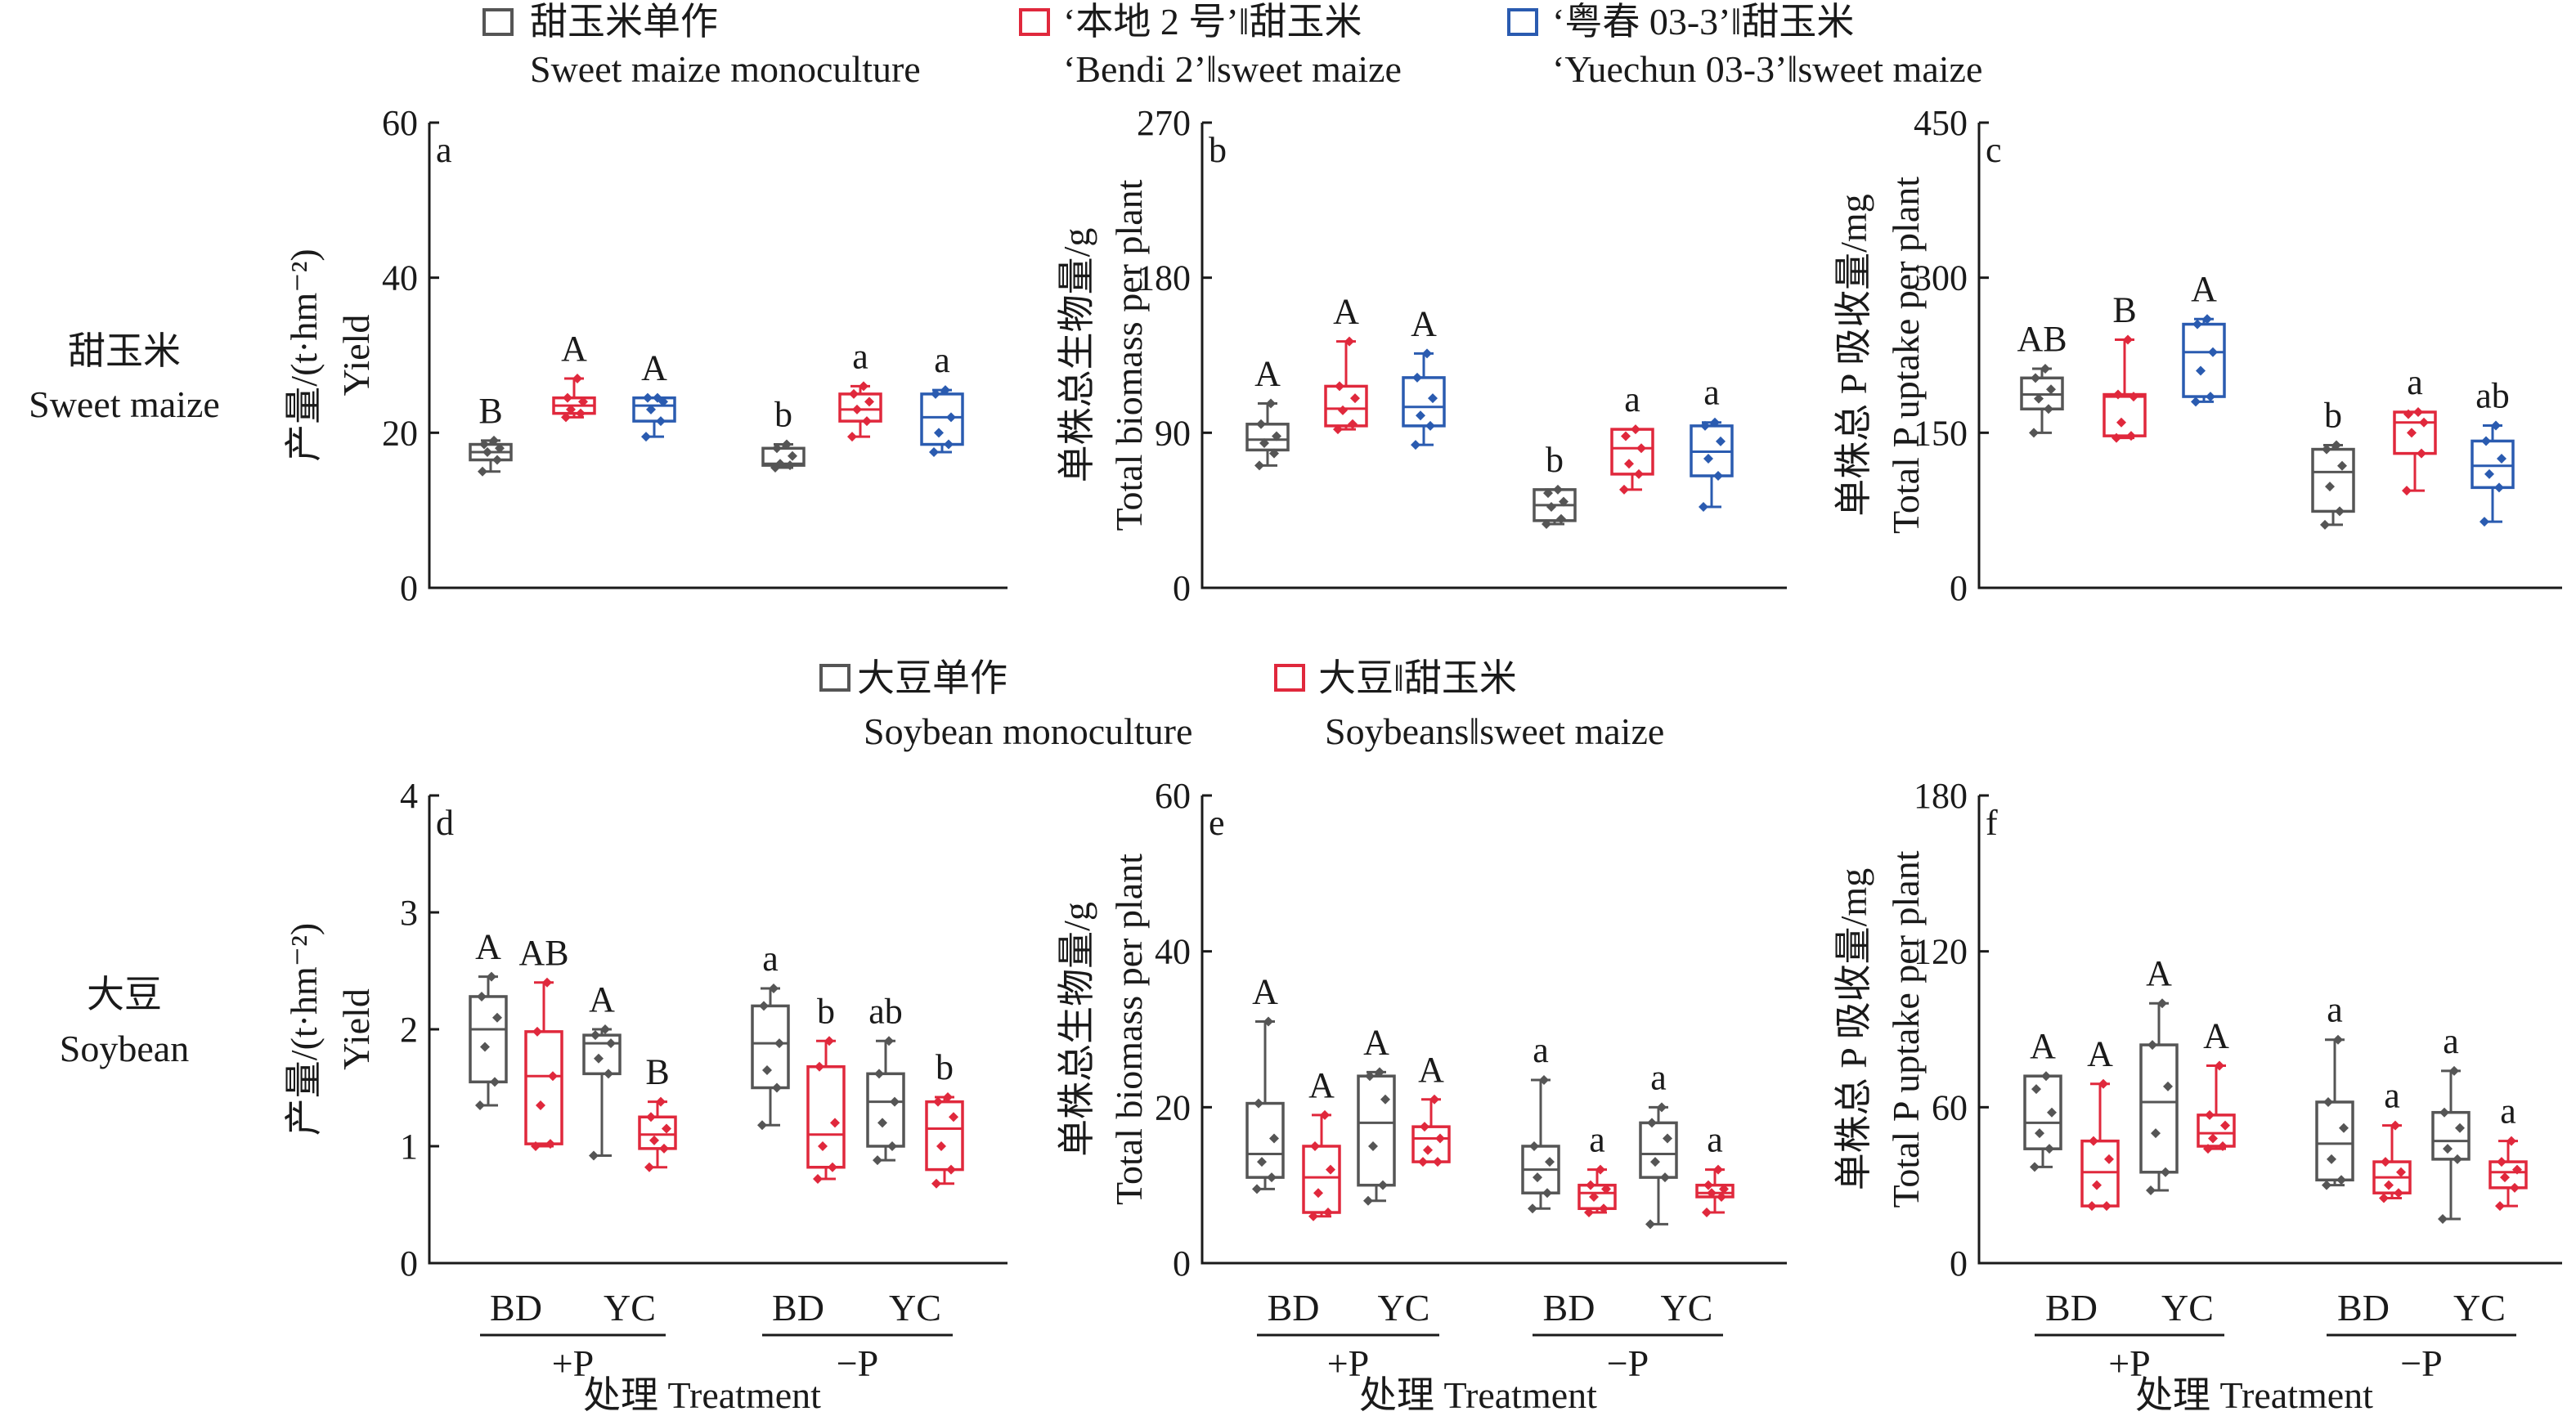  What do you see at coordinates (1941, 123) in the screenshot?
I see `y-tick-label: 450` at bounding box center [1941, 123].